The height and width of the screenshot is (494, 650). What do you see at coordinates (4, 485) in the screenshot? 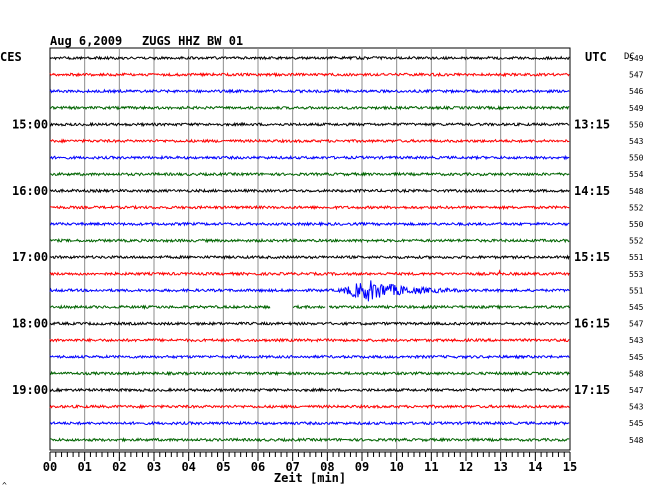
I see `footer-mark: ^` at bounding box center [4, 485].